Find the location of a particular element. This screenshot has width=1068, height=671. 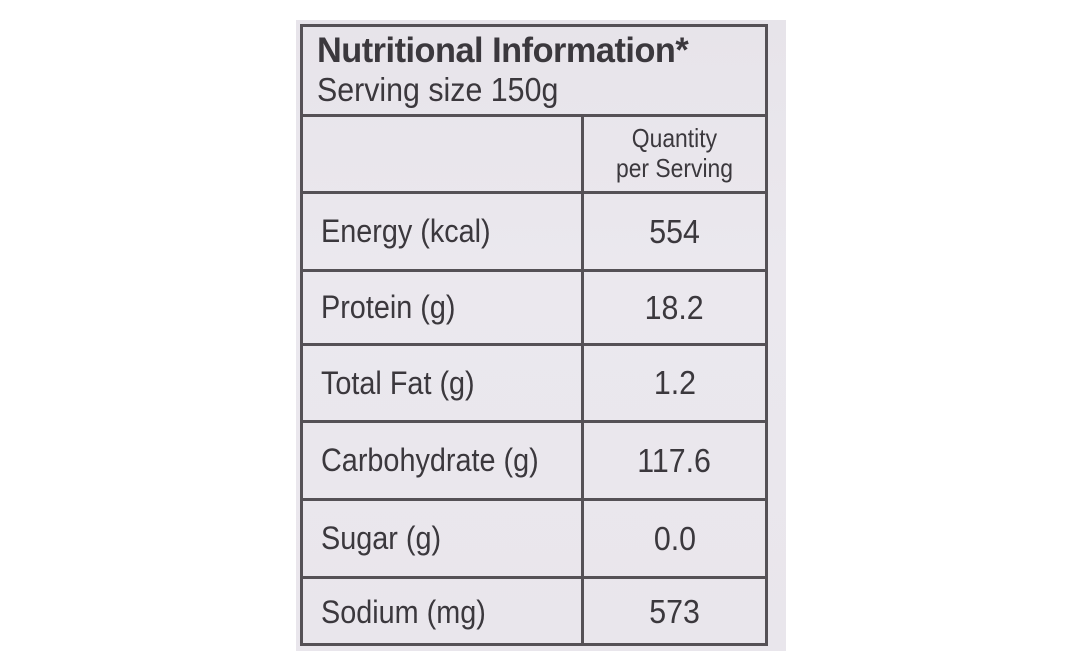

quantity-column-header: Quantity per Serving is located at coordinates (674, 152).